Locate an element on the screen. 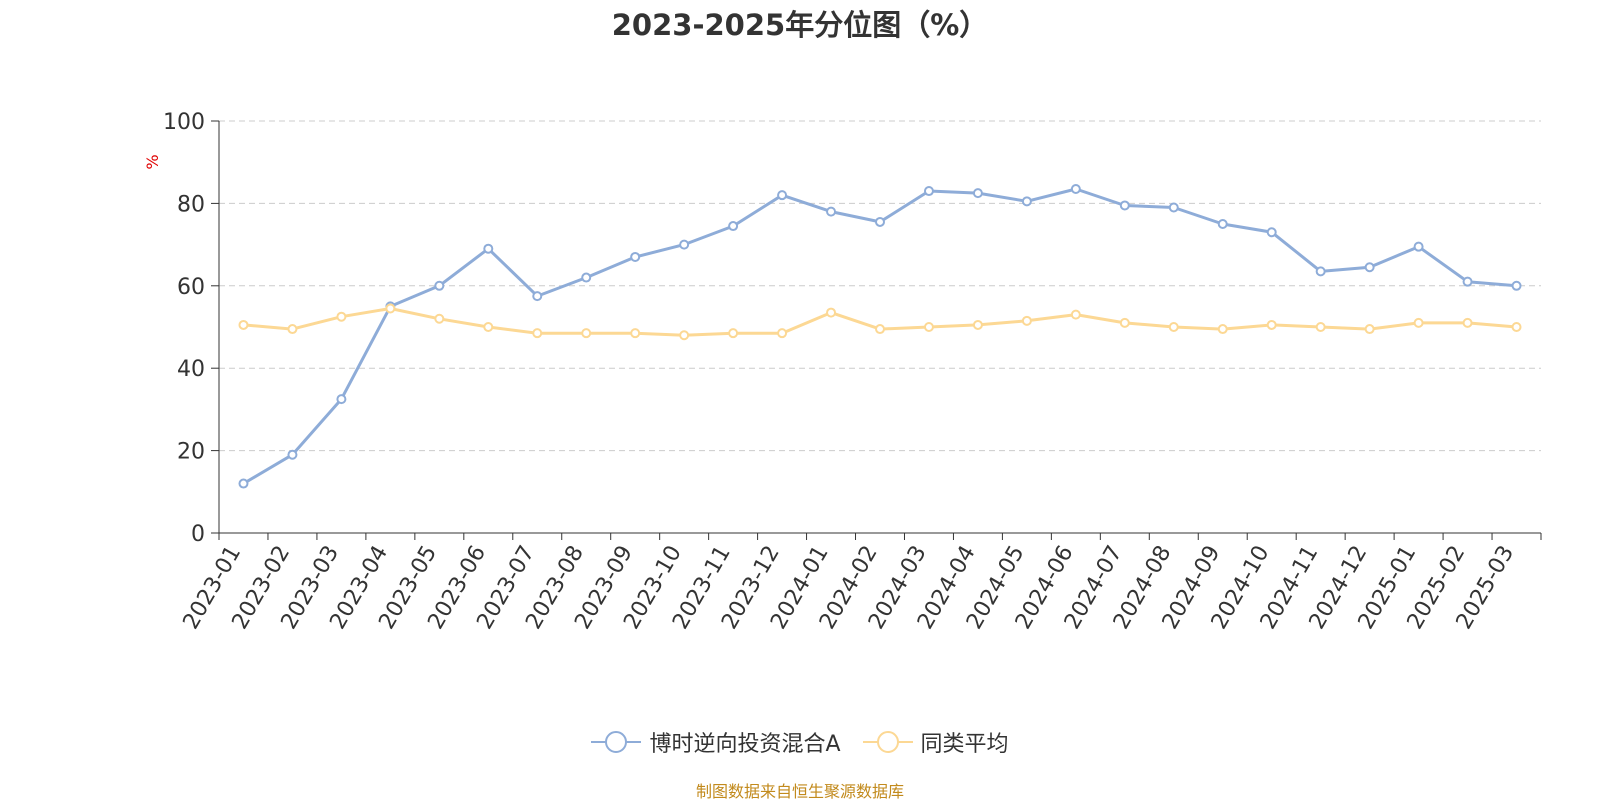 The image size is (1600, 802). y-tick-label: 0 is located at coordinates (198, 534).